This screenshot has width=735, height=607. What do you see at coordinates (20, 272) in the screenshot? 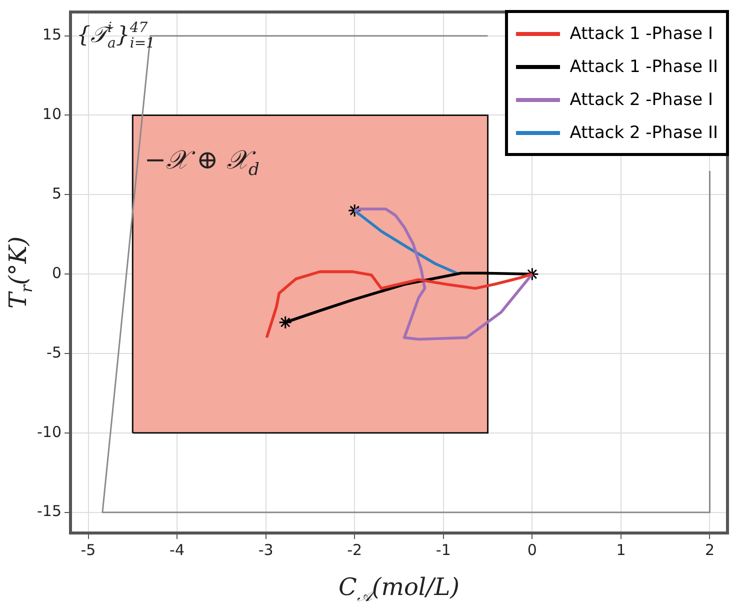
I see `y-axis-title: Tr(°K)` at bounding box center [20, 272].